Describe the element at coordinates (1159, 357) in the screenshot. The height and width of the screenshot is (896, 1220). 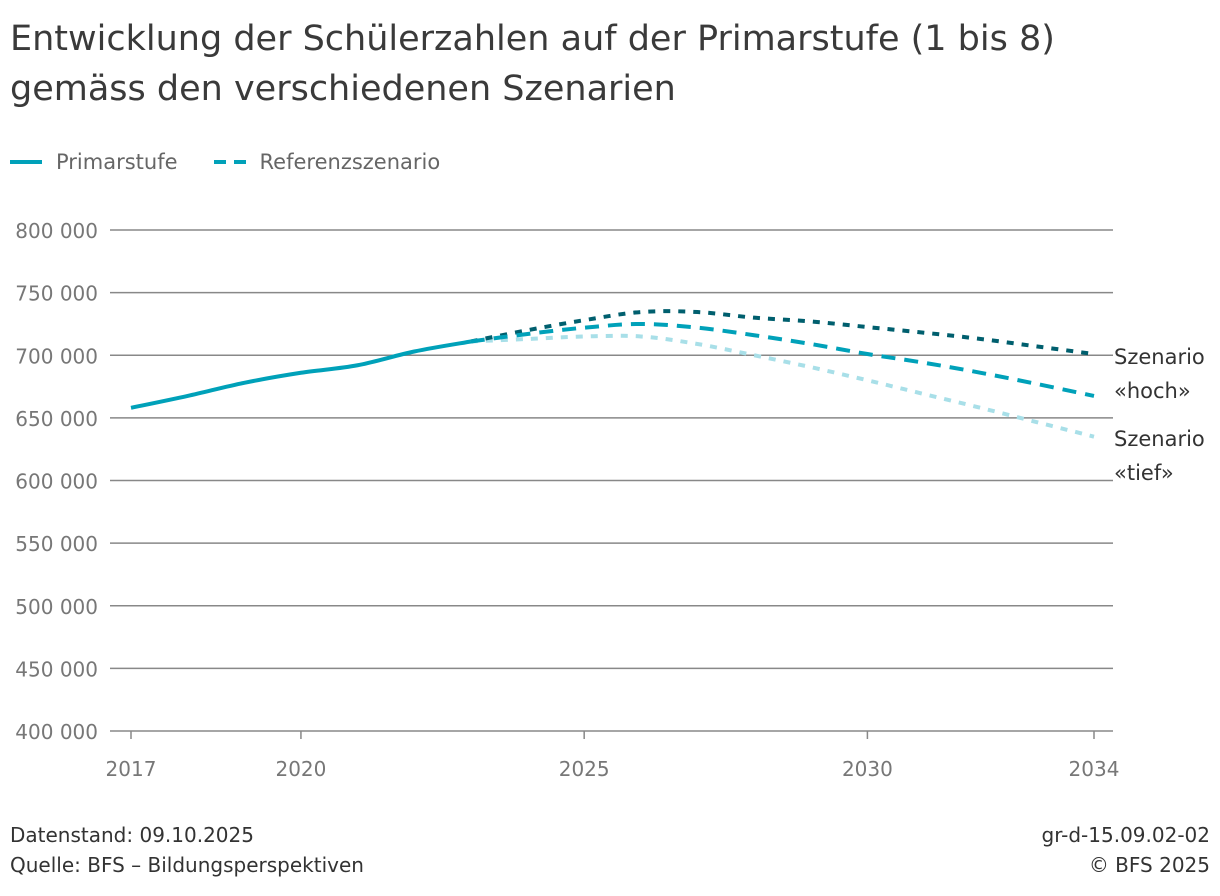
I see `label-szenario-hoch-line1: Szenario` at that location.